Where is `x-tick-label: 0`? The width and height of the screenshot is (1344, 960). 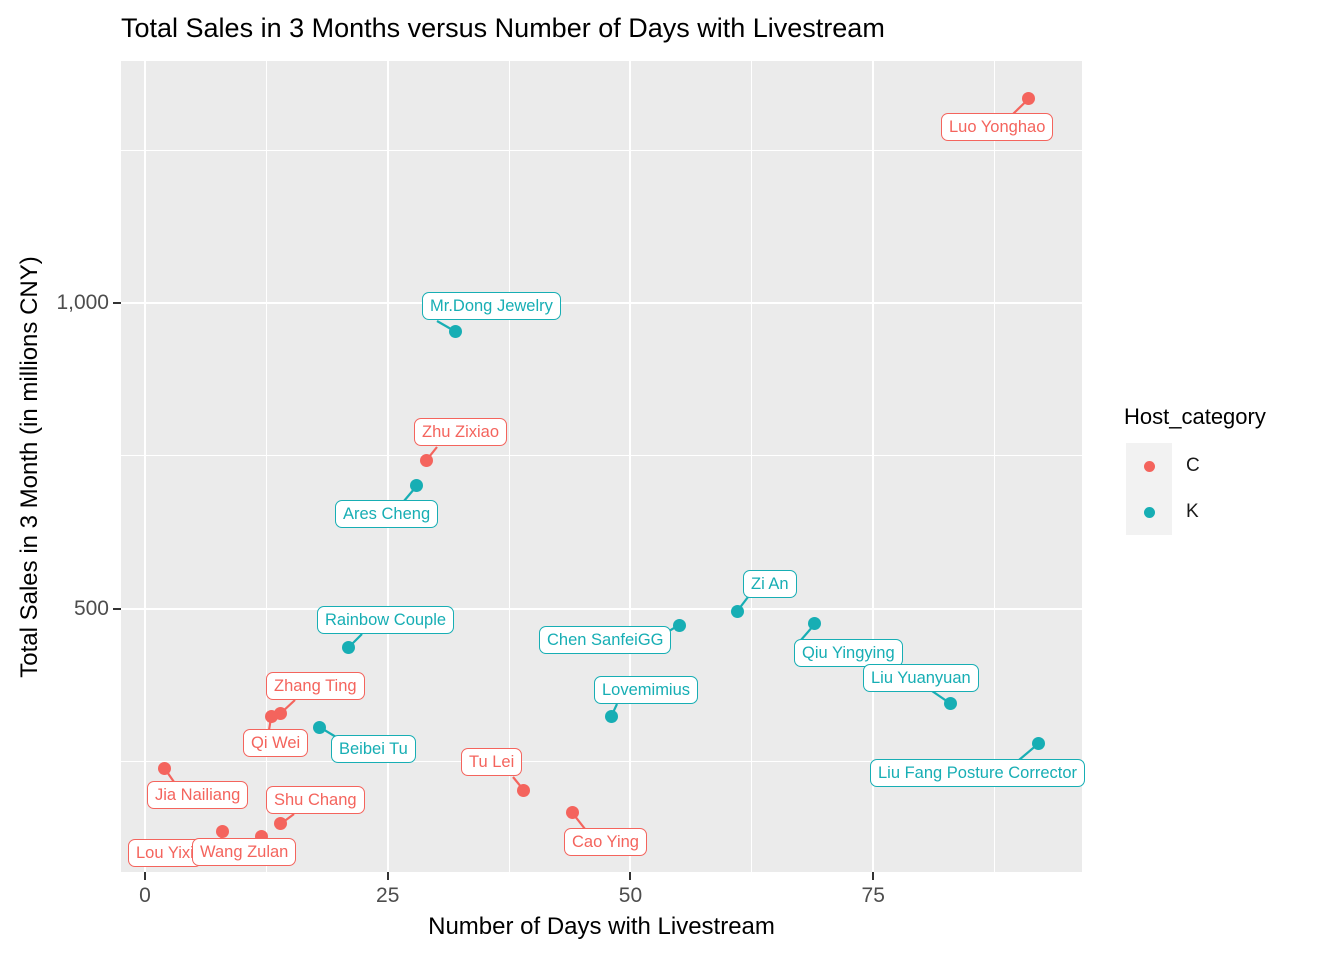
x-tick-label: 0 is located at coordinates (145, 895).